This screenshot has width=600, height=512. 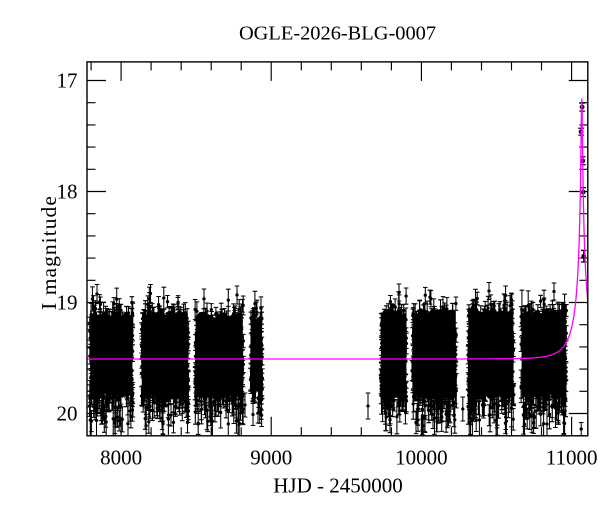 What do you see at coordinates (121, 458) in the screenshot?
I see `svg-text: 8000` at bounding box center [121, 458].